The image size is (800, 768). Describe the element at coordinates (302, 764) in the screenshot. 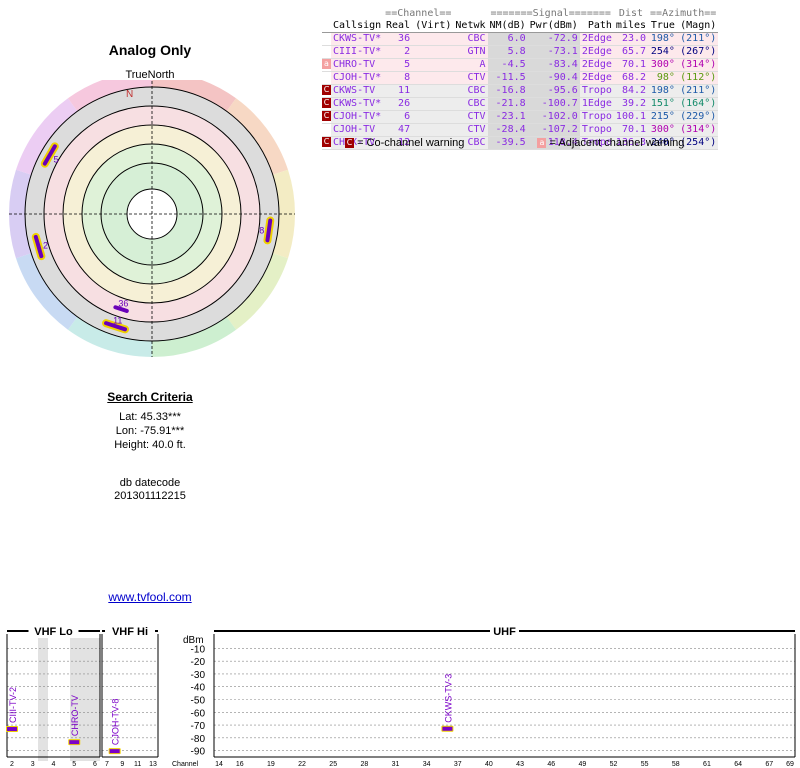

I see `channel-tick-label: 22` at that location.